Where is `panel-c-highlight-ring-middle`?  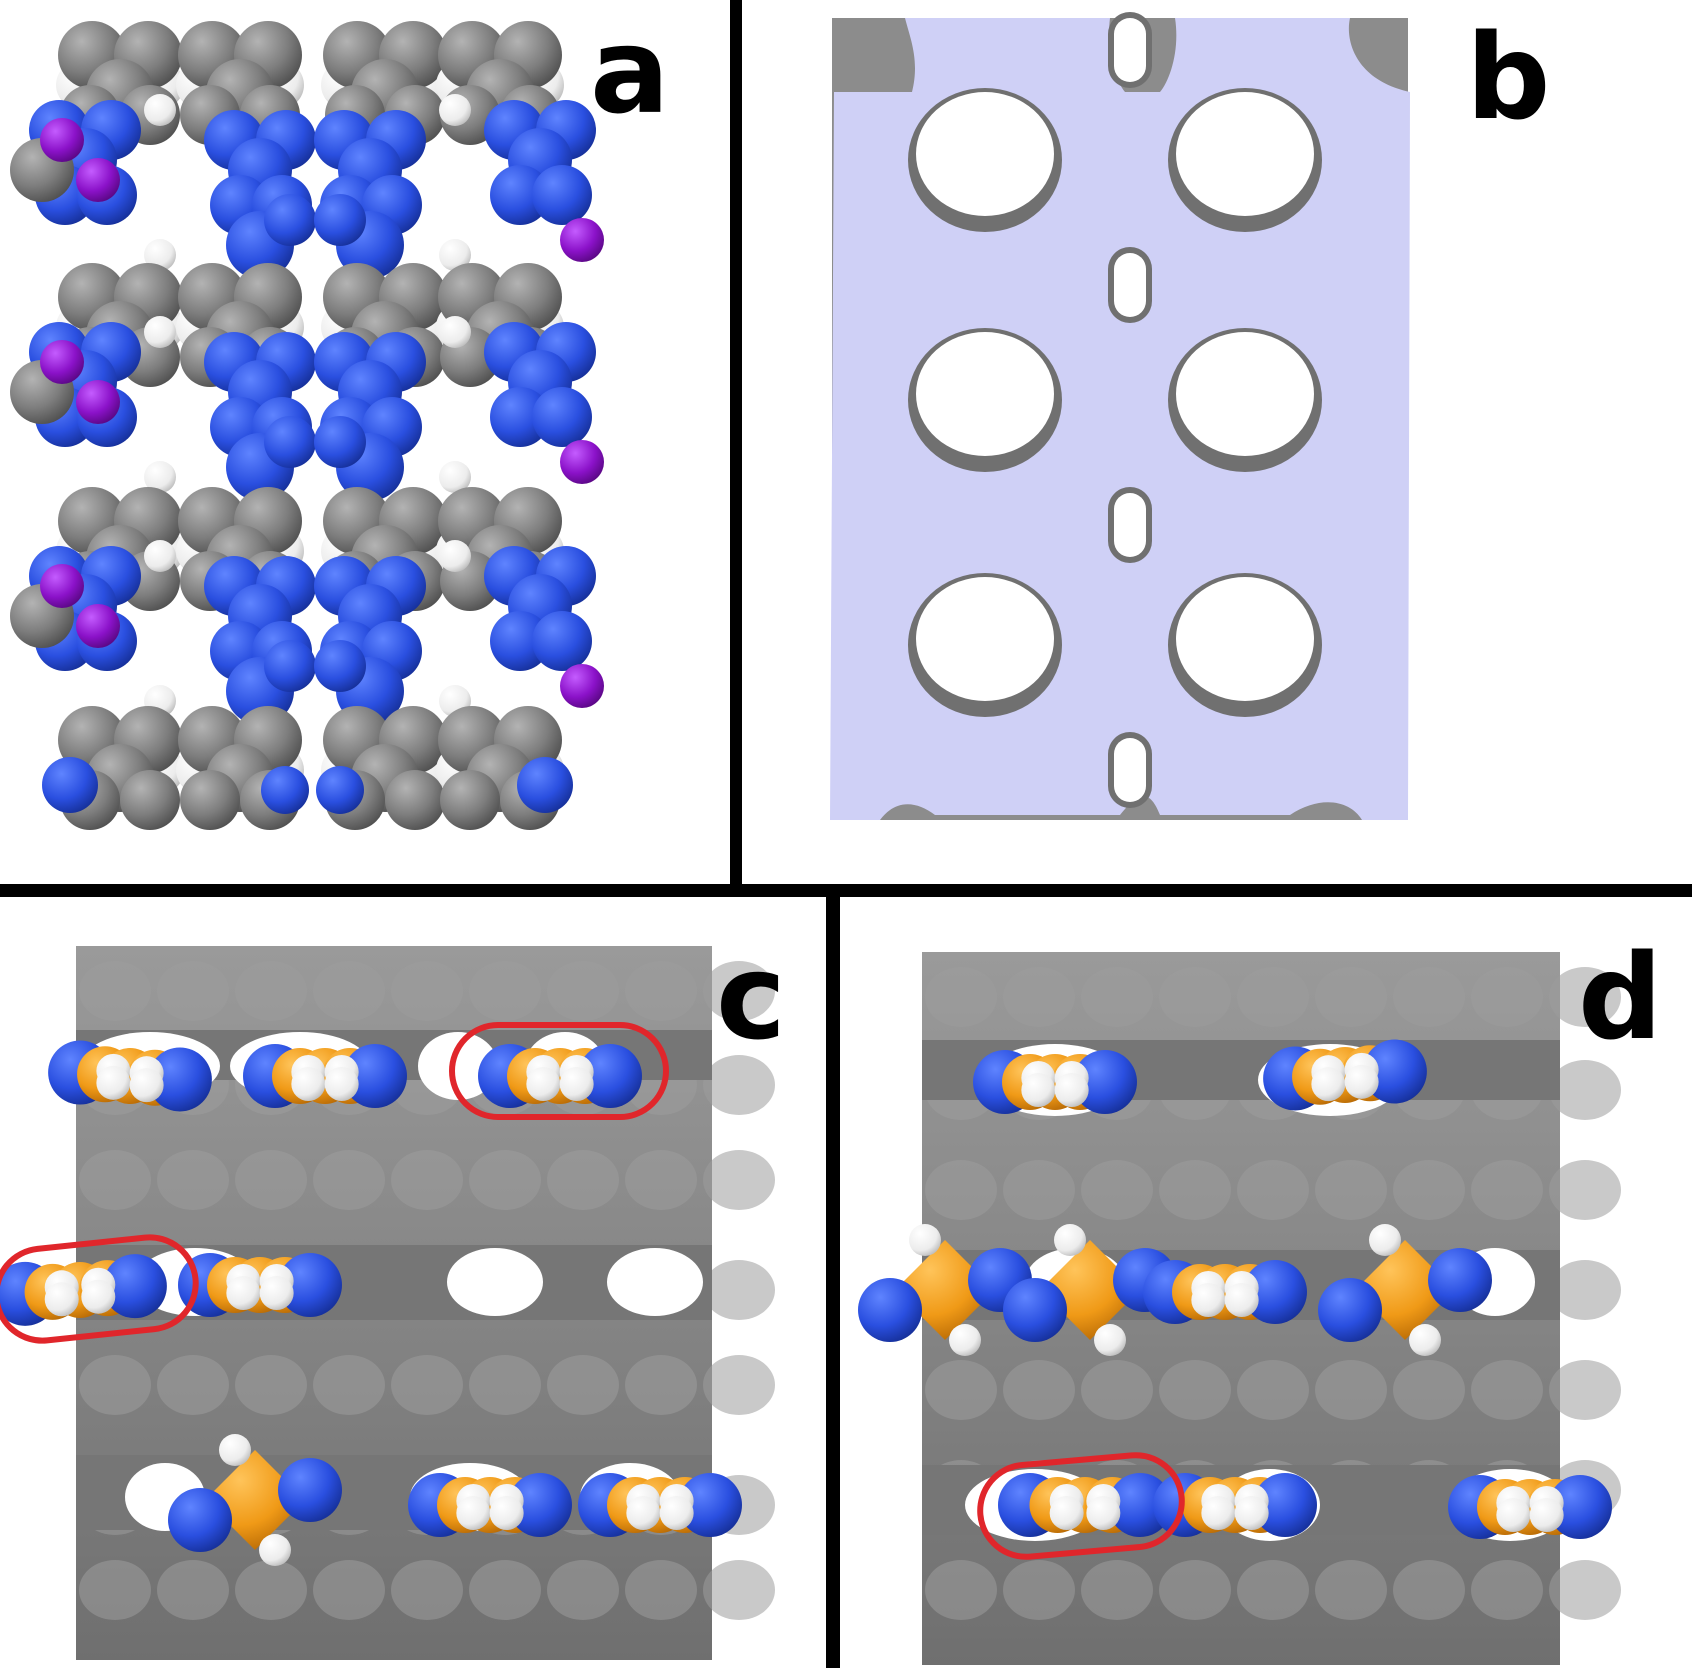 panel-c-highlight-ring-middle is located at coordinates (99, 1289).